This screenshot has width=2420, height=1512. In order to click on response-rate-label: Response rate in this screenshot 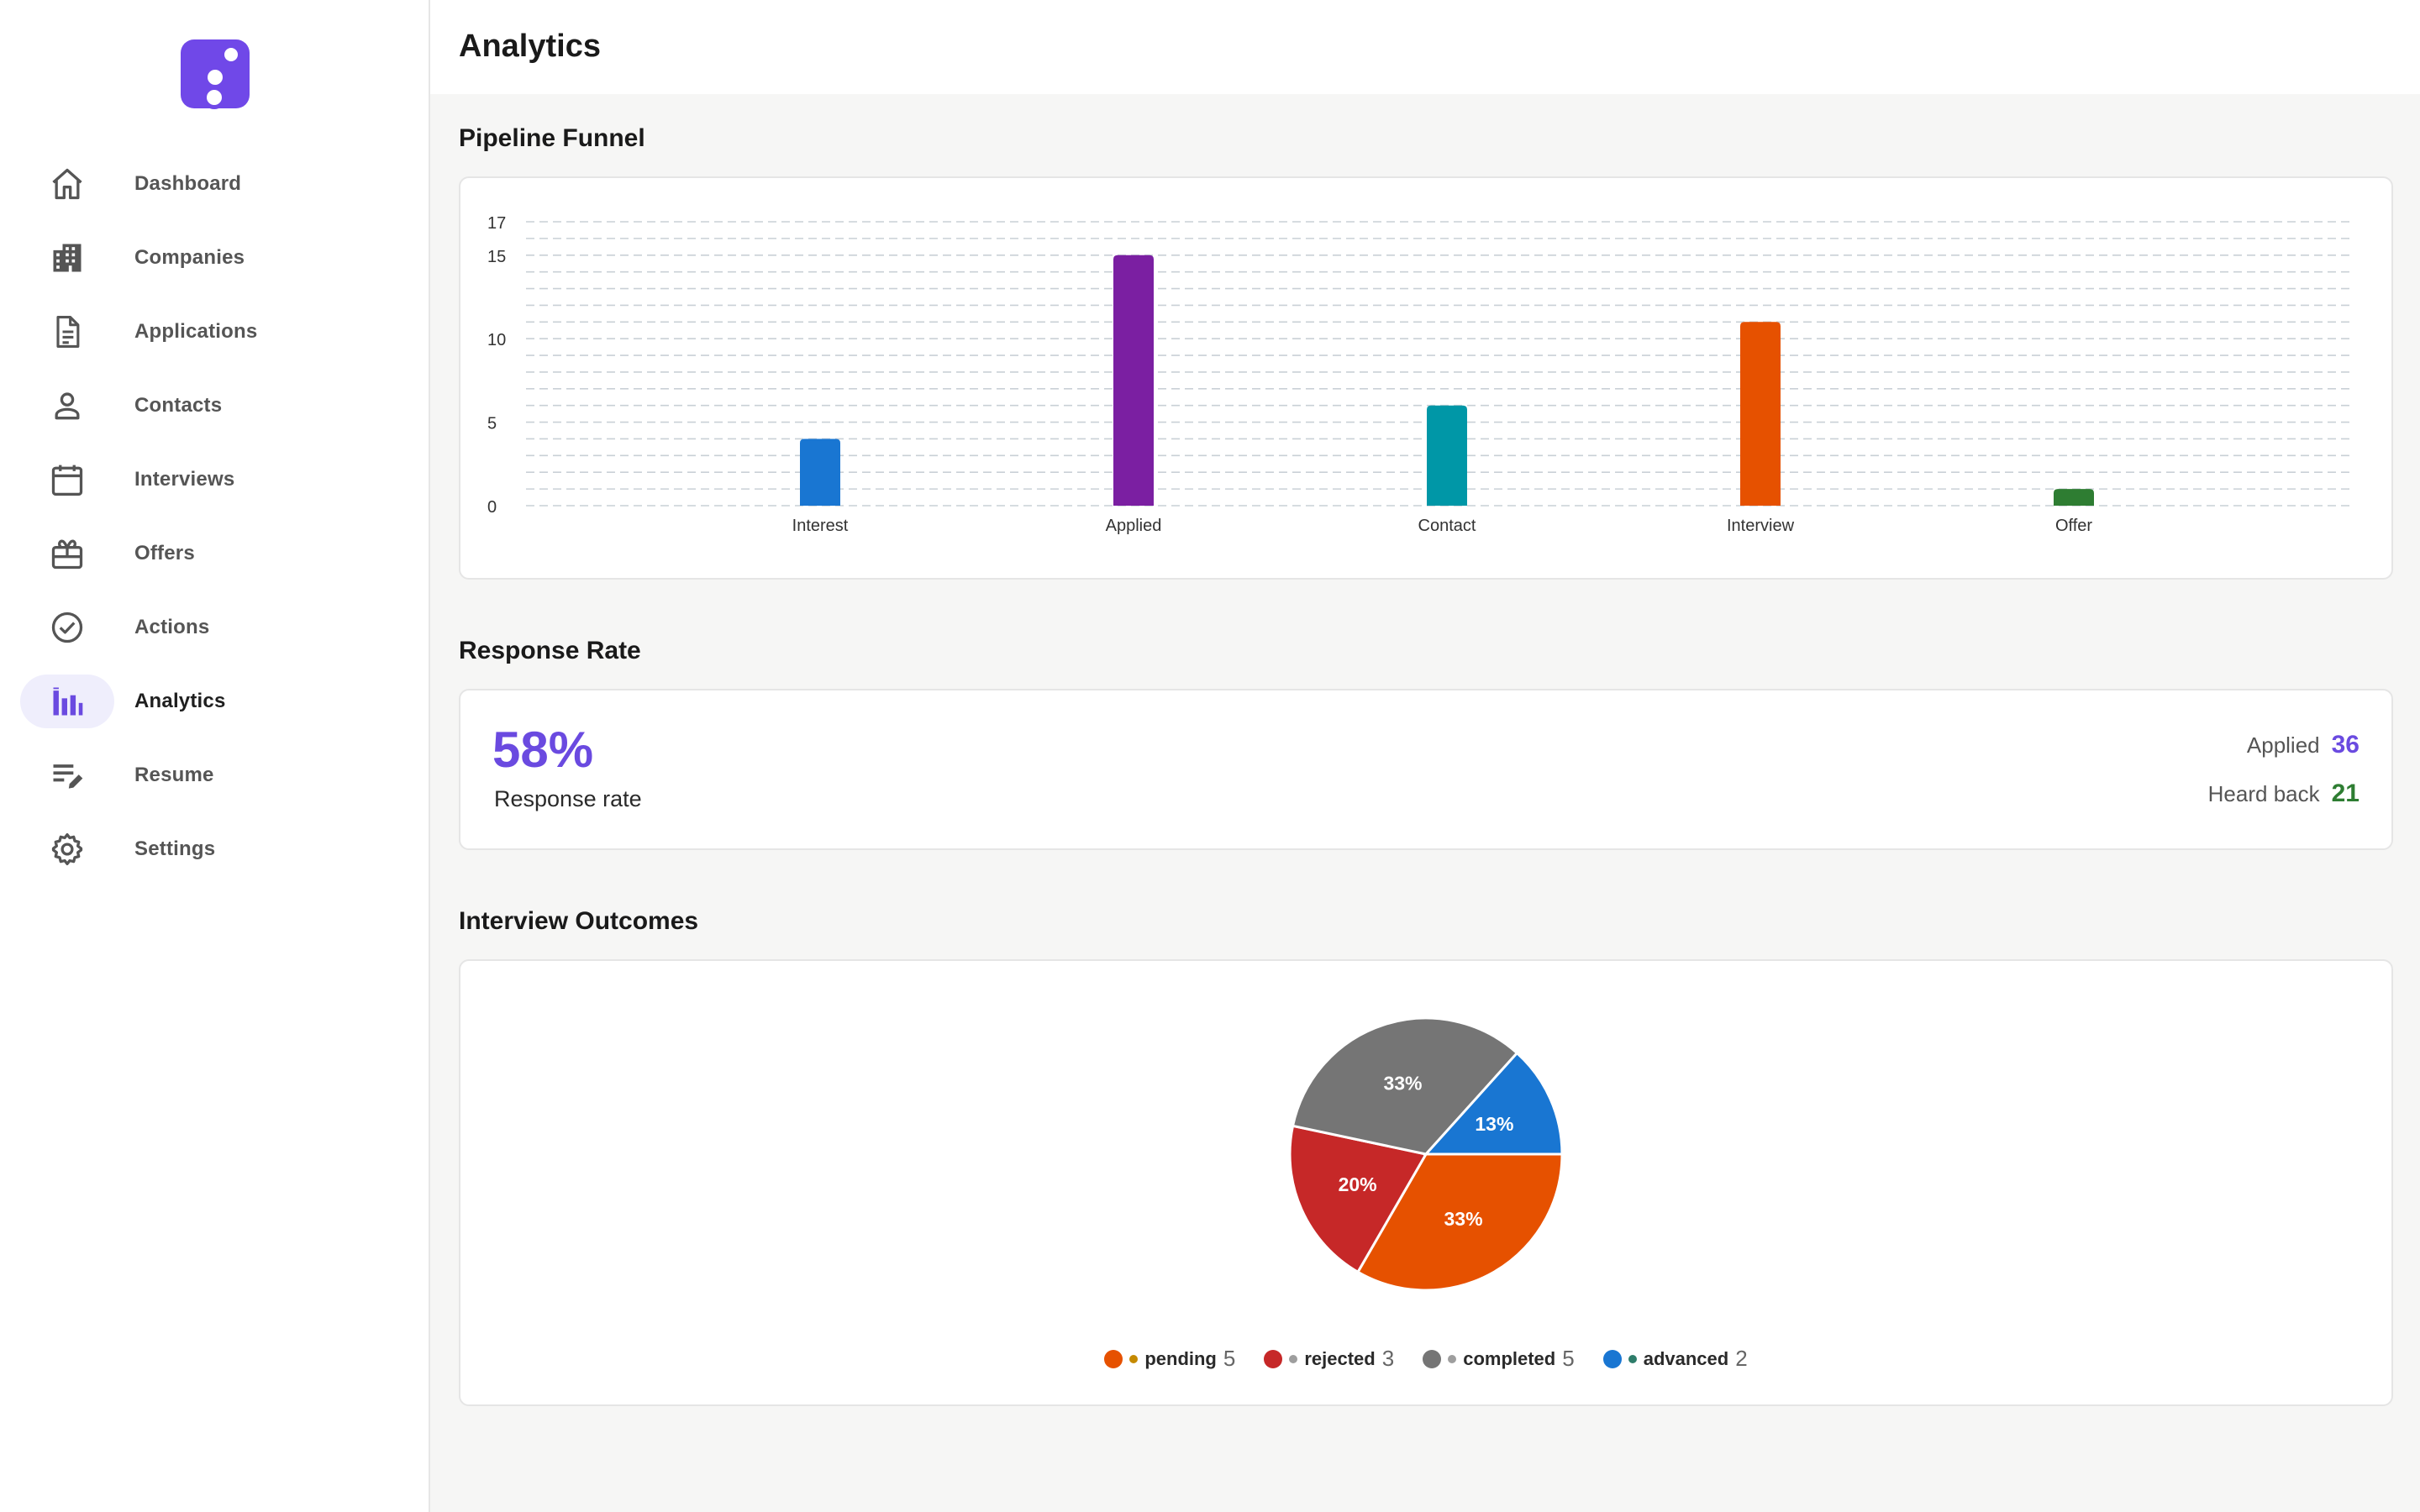, I will do `click(568, 798)`.